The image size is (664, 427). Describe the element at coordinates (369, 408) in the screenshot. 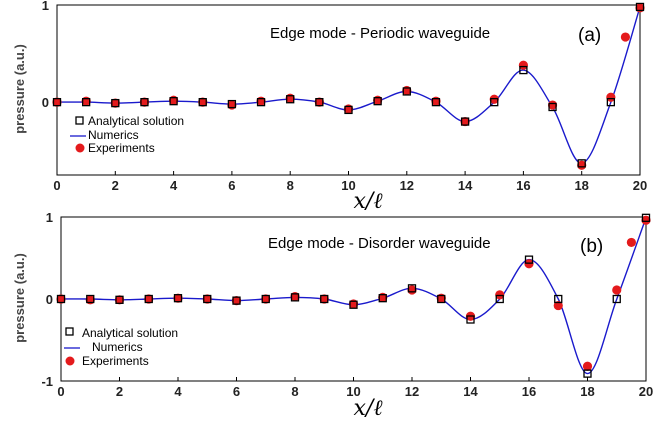

I see `x-axis-label-b: x/ℓ` at that location.